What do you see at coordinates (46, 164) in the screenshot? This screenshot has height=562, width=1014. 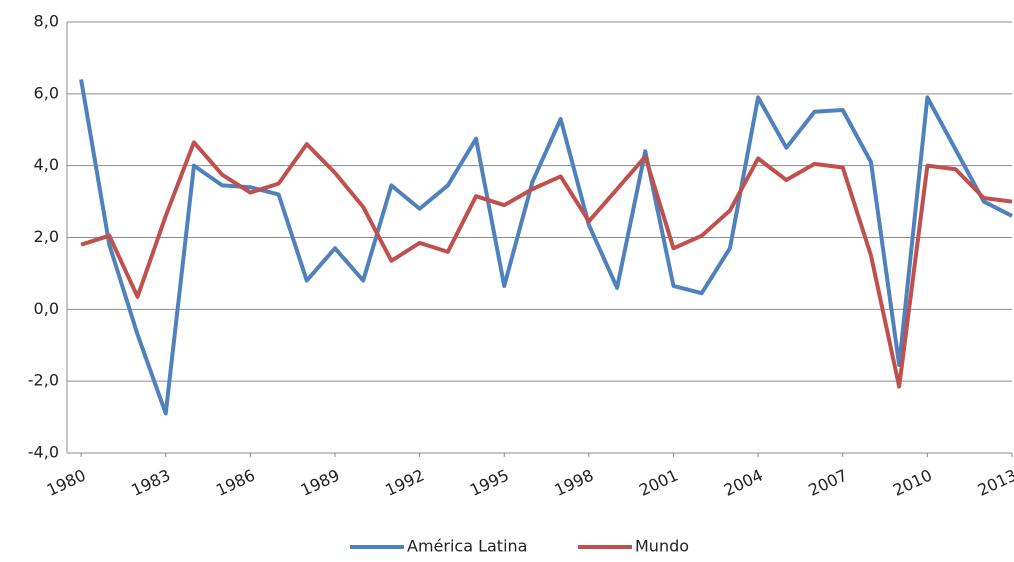 I see `y-tick-label: 4,0` at bounding box center [46, 164].